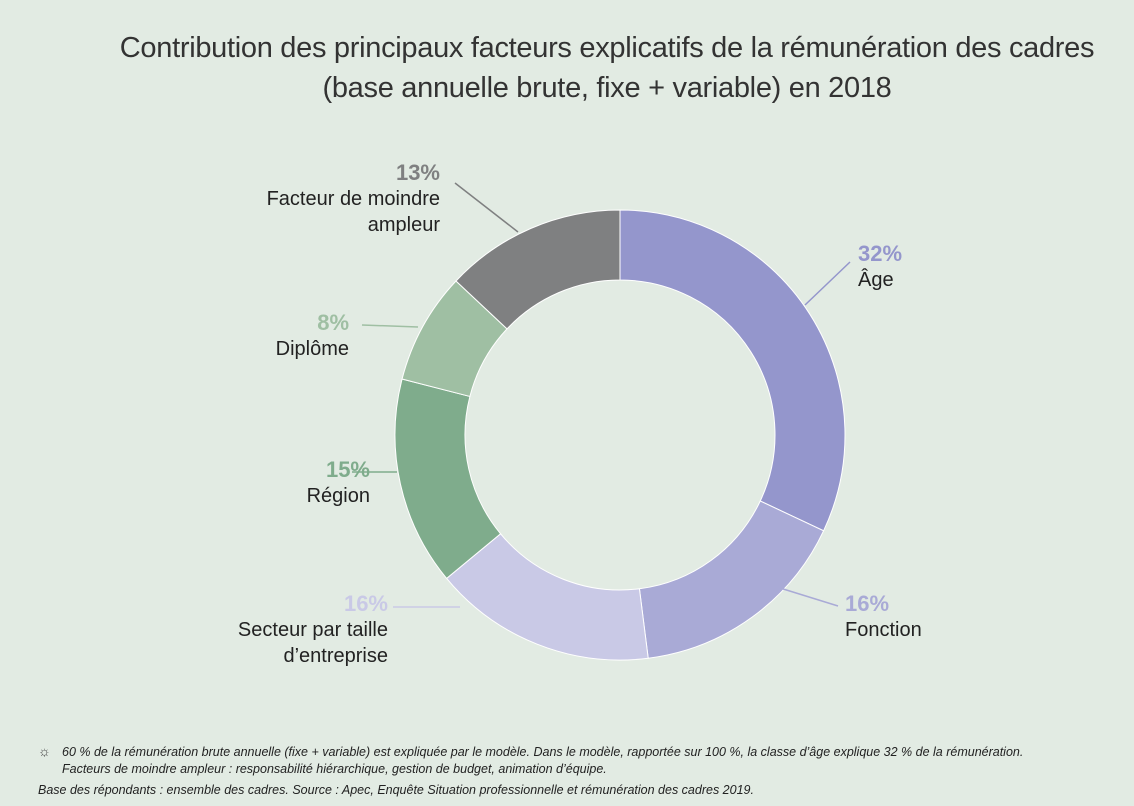  What do you see at coordinates (274, 336) in the screenshot?
I see `data-label: 8% Diplôme` at bounding box center [274, 336].